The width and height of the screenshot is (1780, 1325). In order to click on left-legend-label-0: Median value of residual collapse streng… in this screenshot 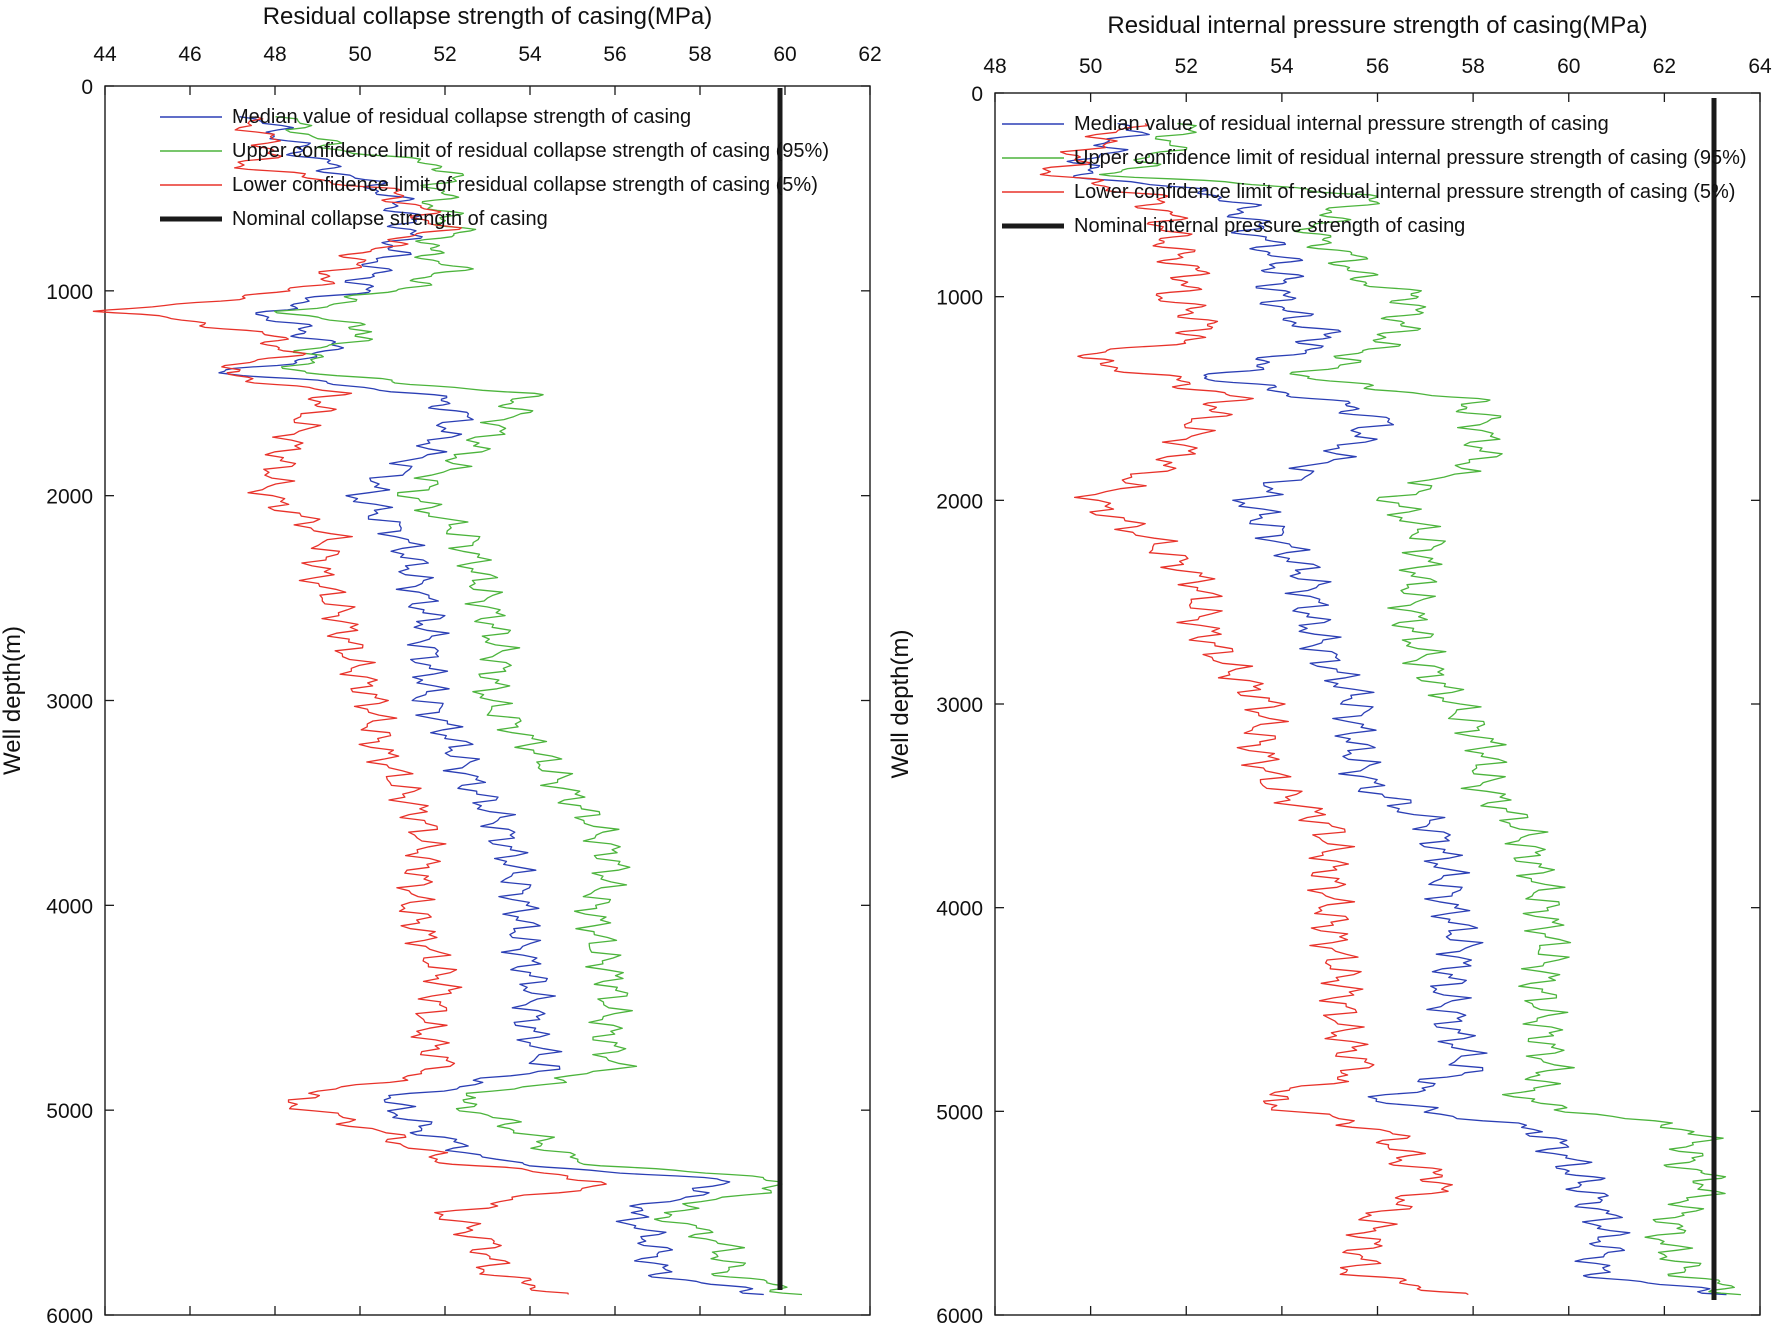, I will do `click(461, 117)`.